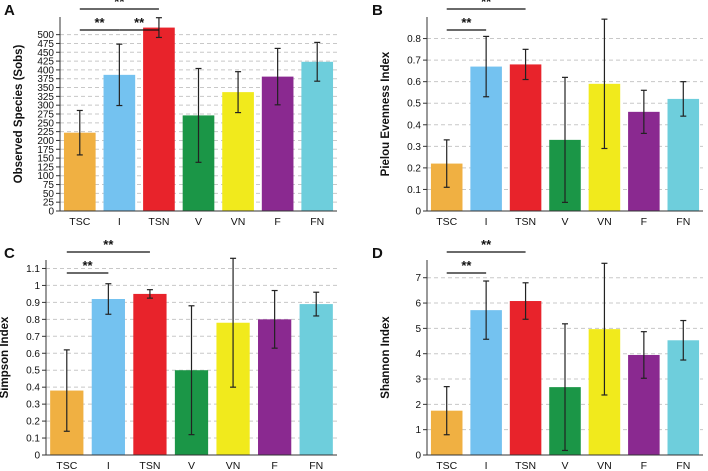  I want to click on bar-i, so click(108, 377).